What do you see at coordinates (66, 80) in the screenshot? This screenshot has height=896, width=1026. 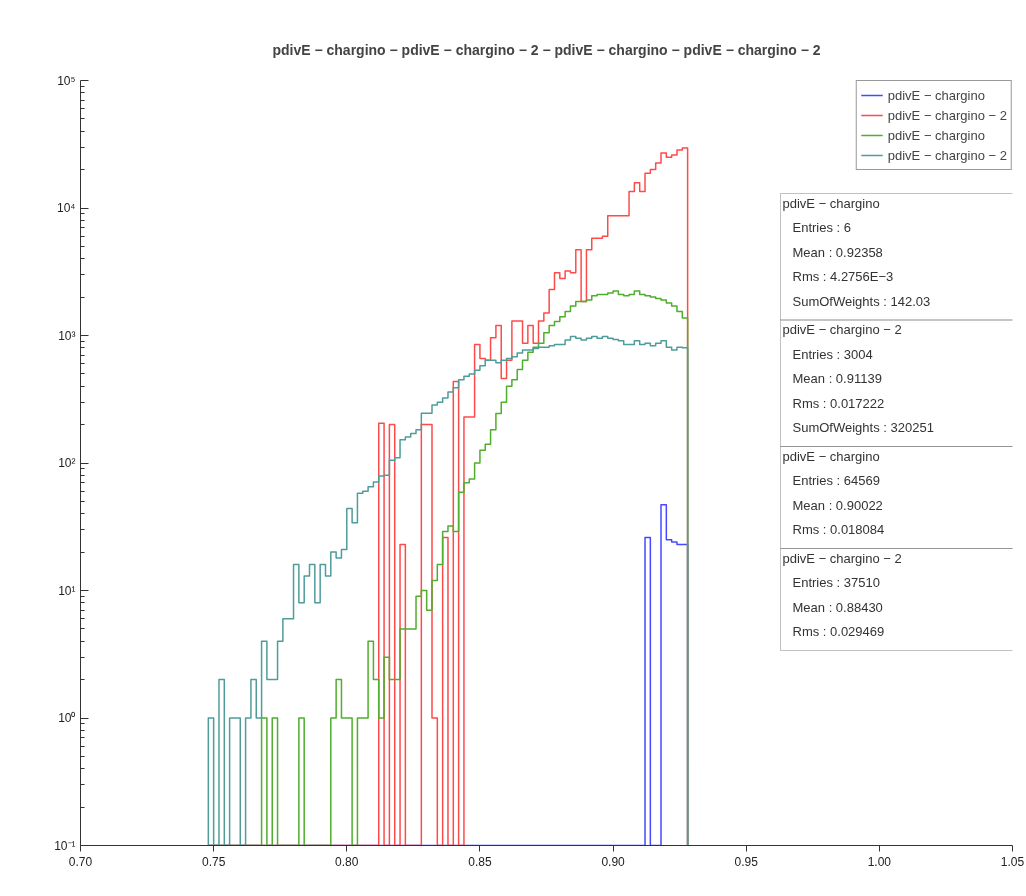 I see `y-tick-label: 10⁵` at bounding box center [66, 80].